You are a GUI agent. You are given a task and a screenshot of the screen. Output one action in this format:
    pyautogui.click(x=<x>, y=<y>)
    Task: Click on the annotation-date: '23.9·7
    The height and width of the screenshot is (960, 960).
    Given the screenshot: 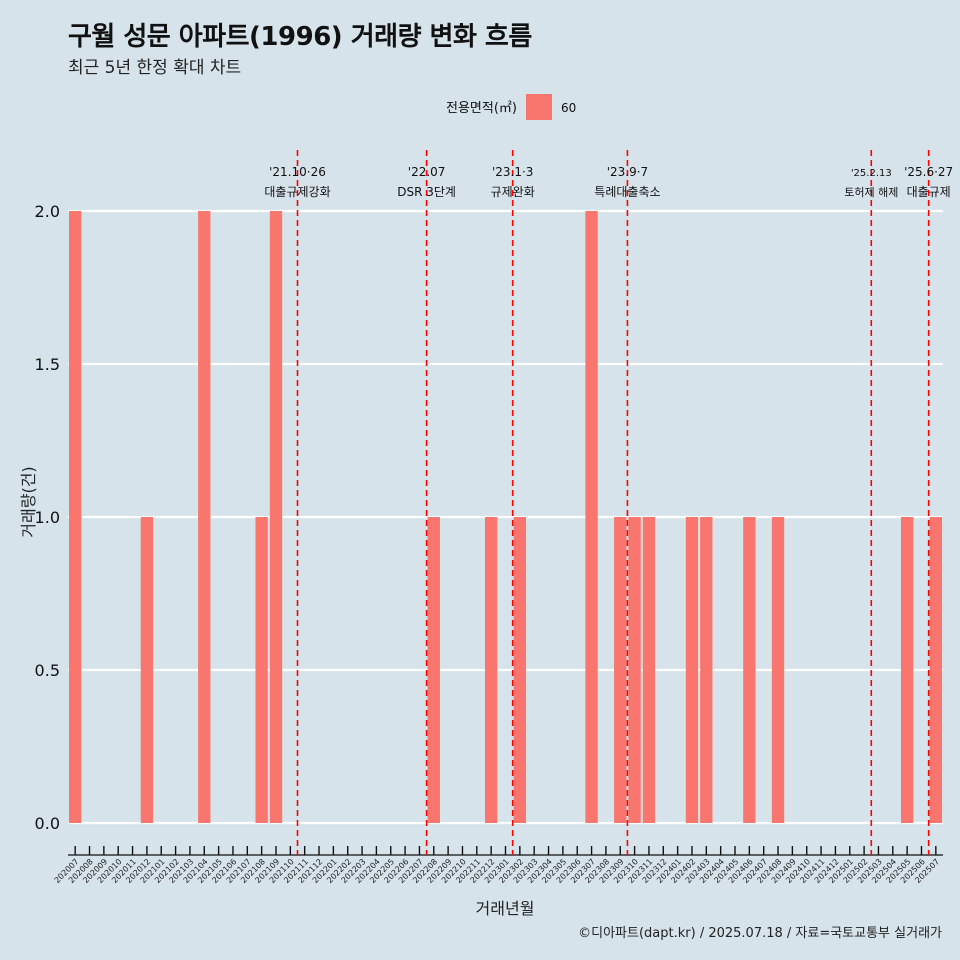 What is the action you would take?
    pyautogui.click(x=627, y=172)
    